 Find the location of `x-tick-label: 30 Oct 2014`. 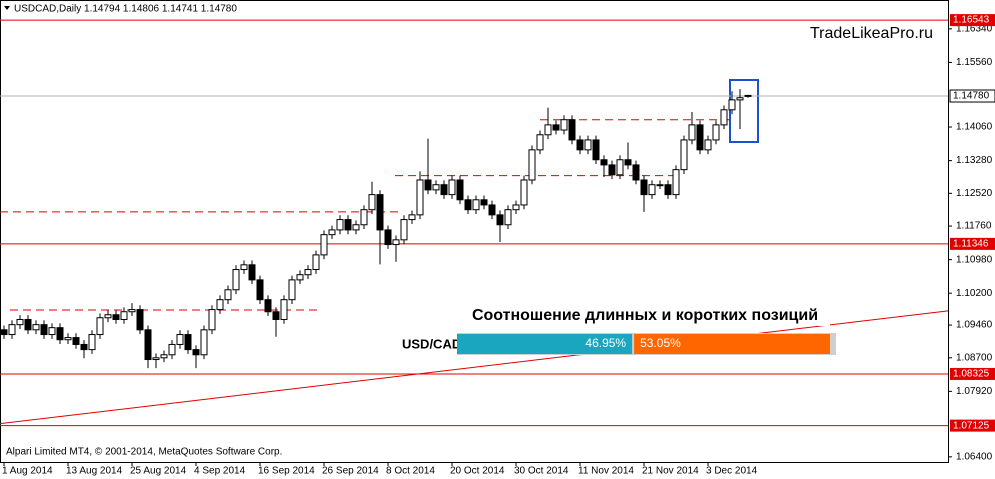

x-tick-label: 30 Oct 2014 is located at coordinates (541, 471).